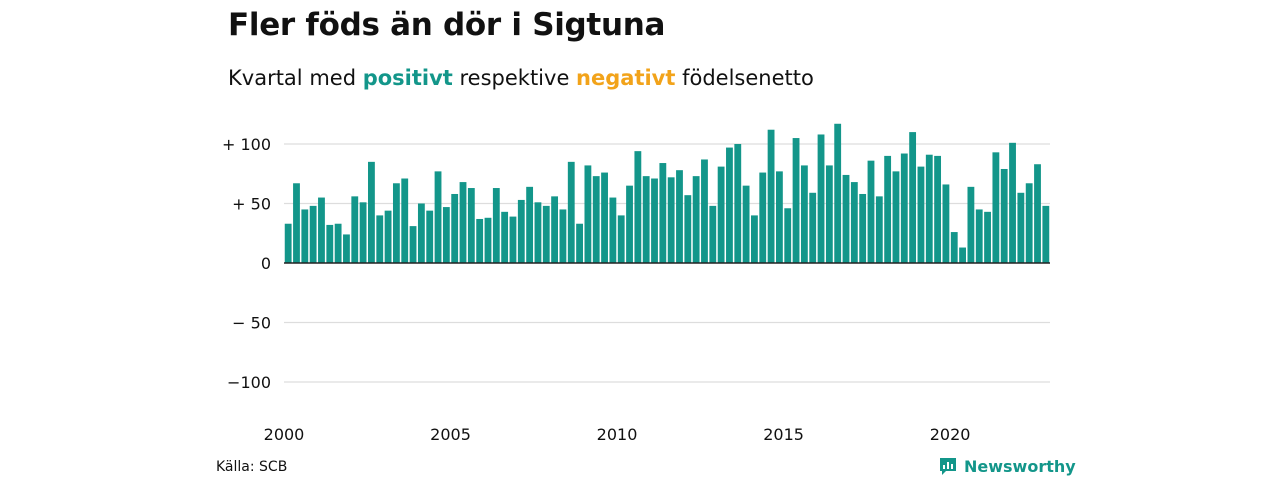 The height and width of the screenshot is (480, 1280). I want to click on x-tick-label: 2015, so click(783, 434).